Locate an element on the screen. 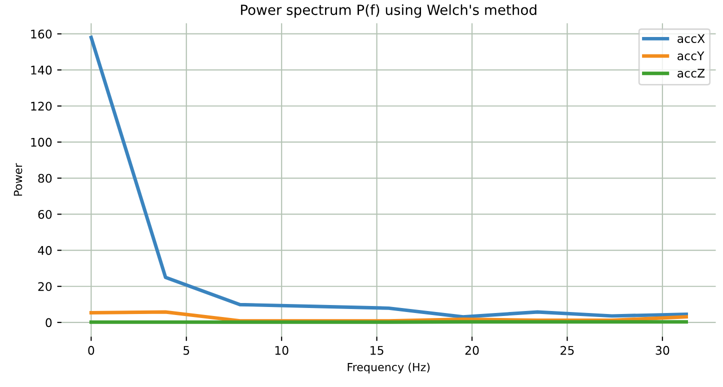  y-tick-label: 140 is located at coordinates (41, 70).